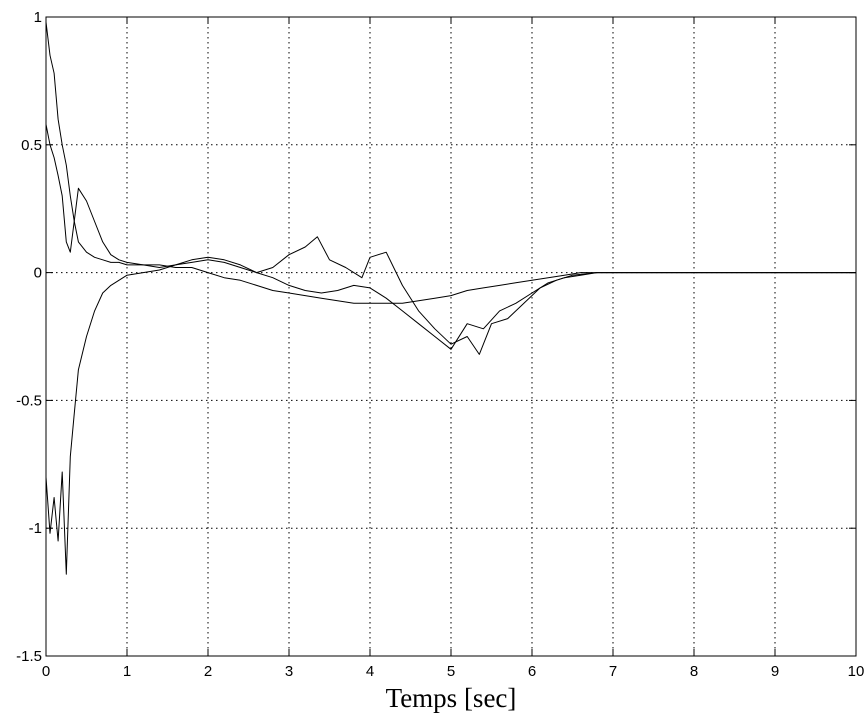  I want to click on x-tick-label: 0, so click(46, 671).